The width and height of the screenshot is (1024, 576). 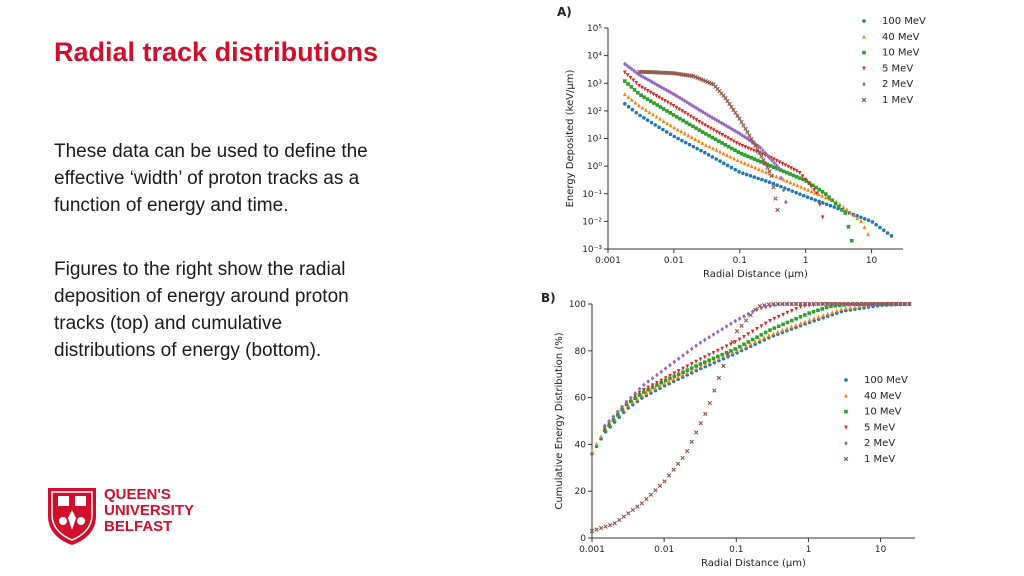 What do you see at coordinates (594, 140) in the screenshot?
I see `y-tick-label: 10¹` at bounding box center [594, 140].